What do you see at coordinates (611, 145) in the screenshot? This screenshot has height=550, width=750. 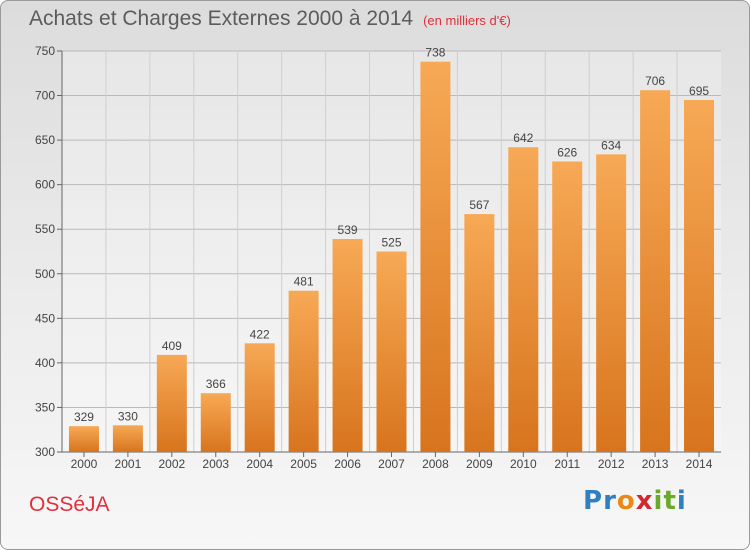 I see `data-label-2012: 634` at bounding box center [611, 145].